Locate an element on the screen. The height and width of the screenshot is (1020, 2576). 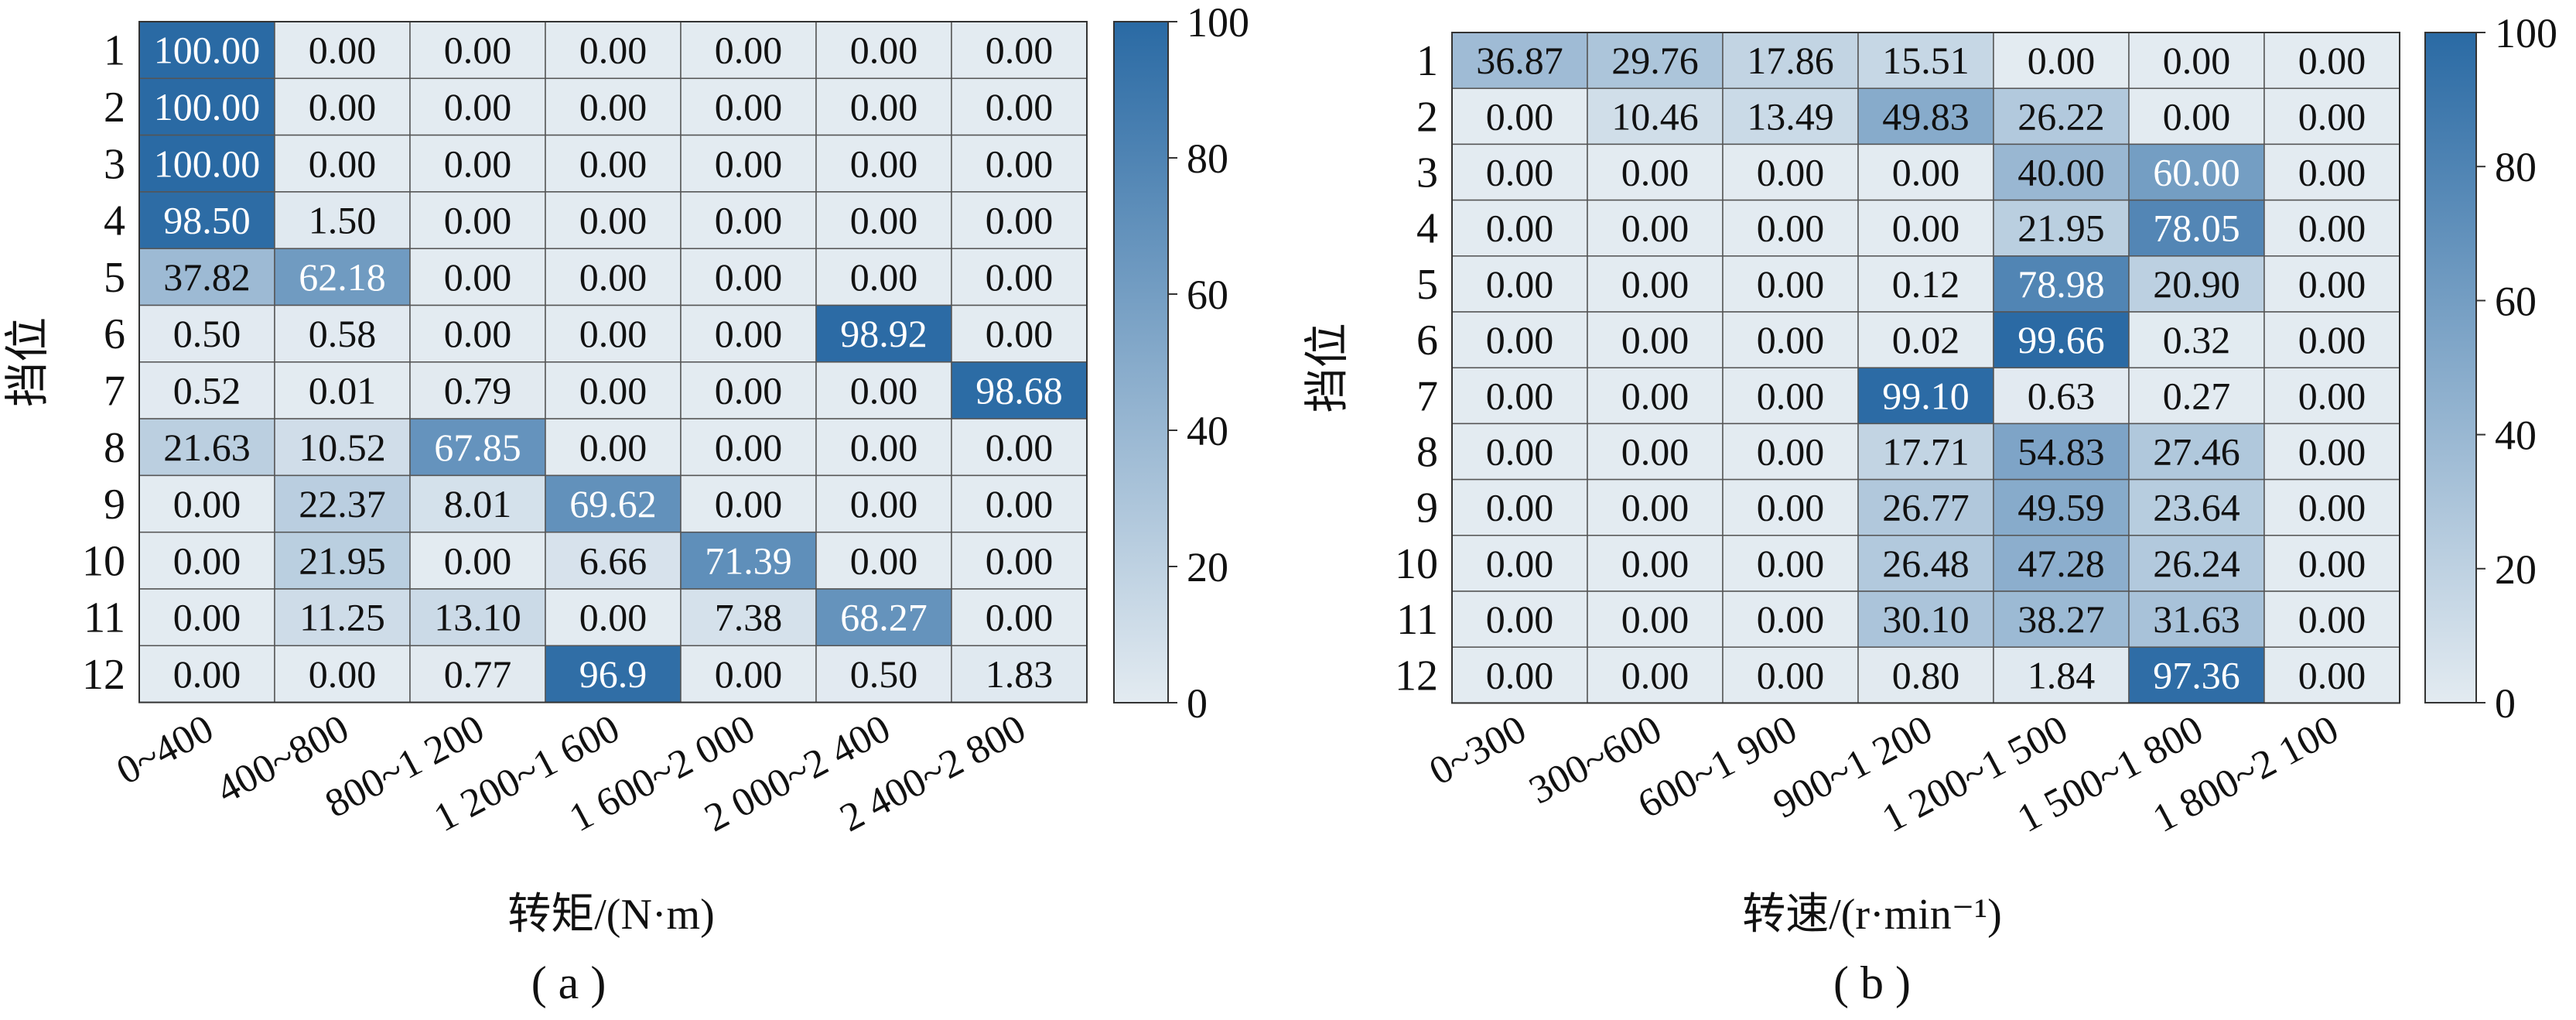
cell-value-label: 0.63 is located at coordinates (2062, 395).